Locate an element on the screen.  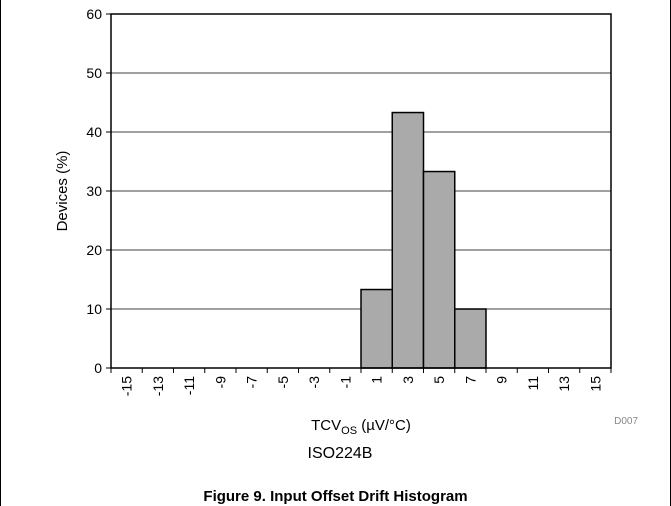
x-tick-label: -5 is located at coordinates (283, 382).